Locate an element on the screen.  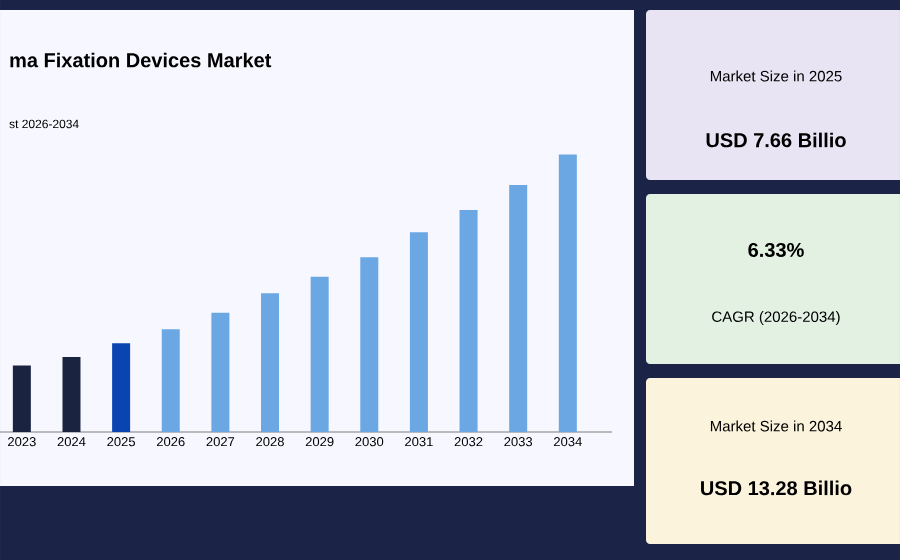
text: 6.33% is located at coordinates (776, 250).